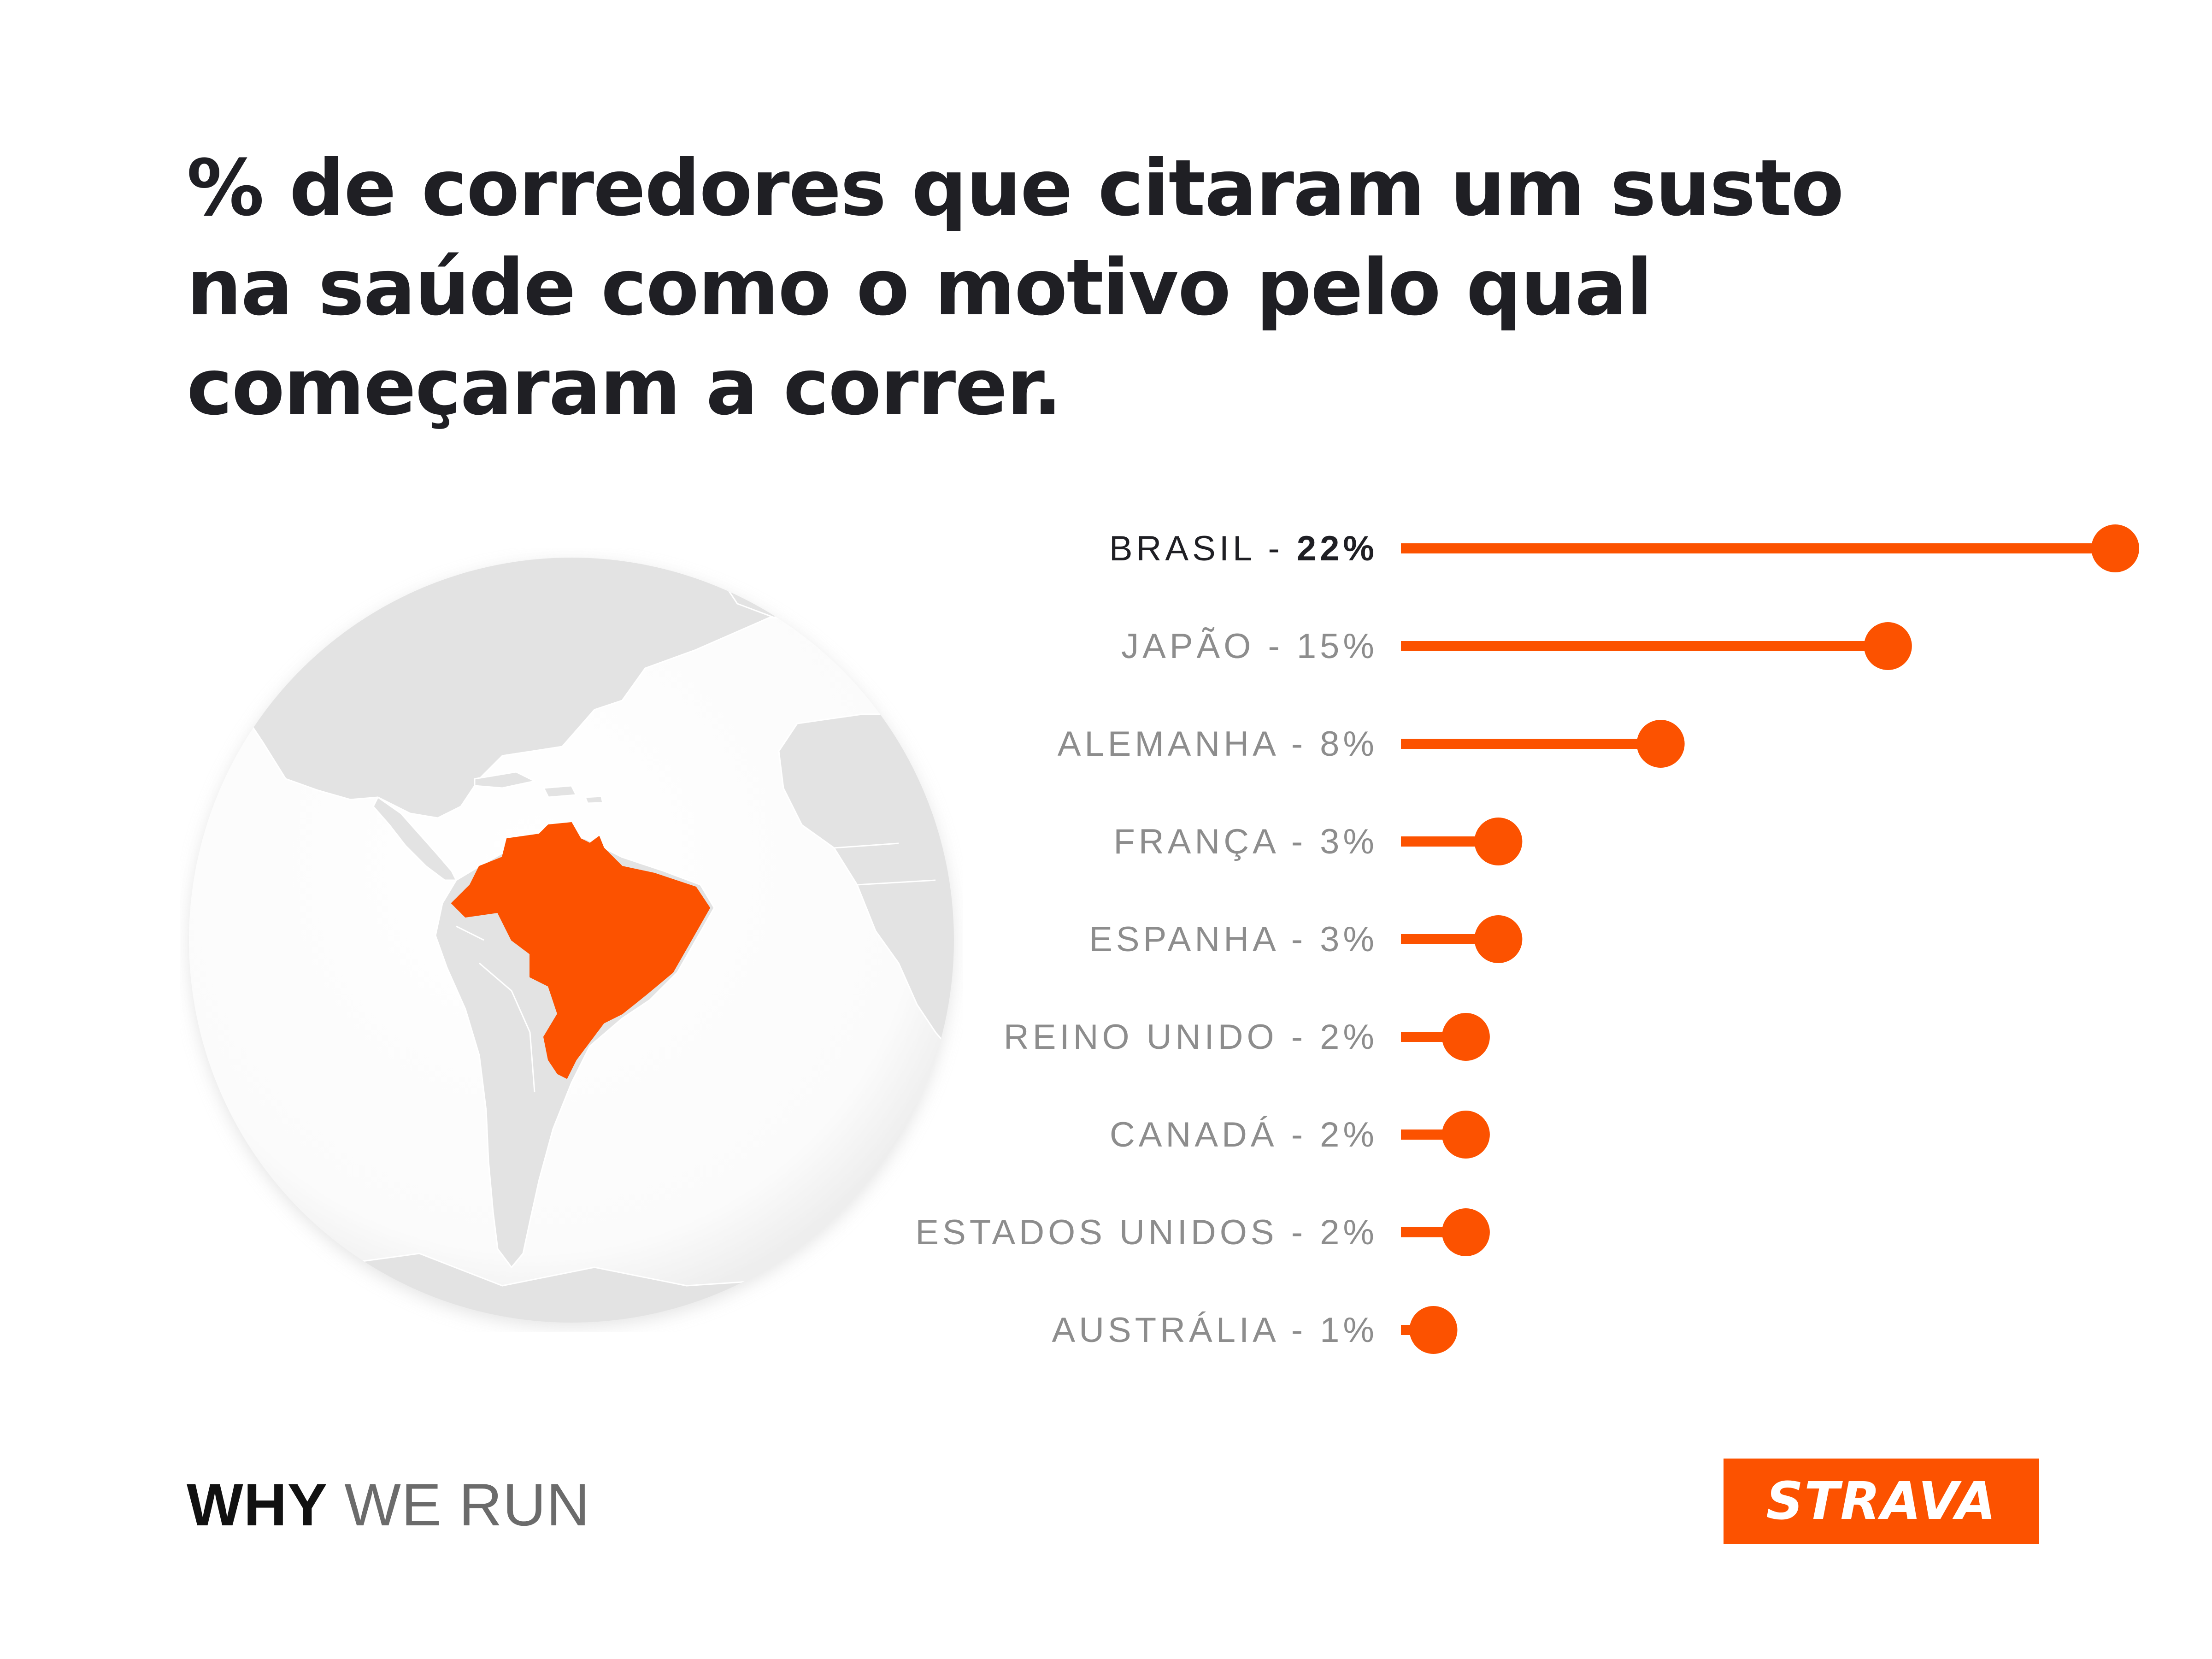 This screenshot has width=2212, height=1659. I want to click on category-label: BRASIL - 22%, so click(1243, 548).